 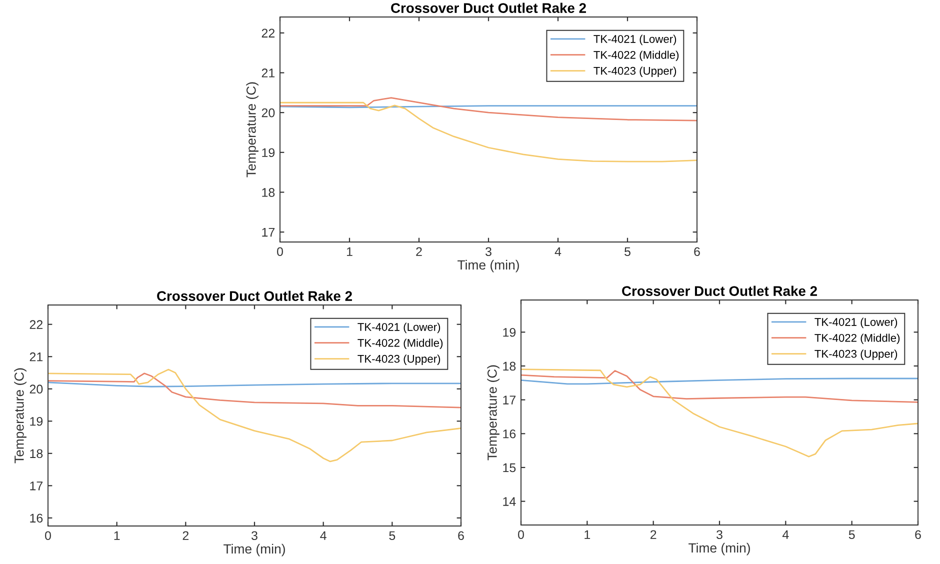 I want to click on y-tick-label: 15, so click(x=509, y=467).